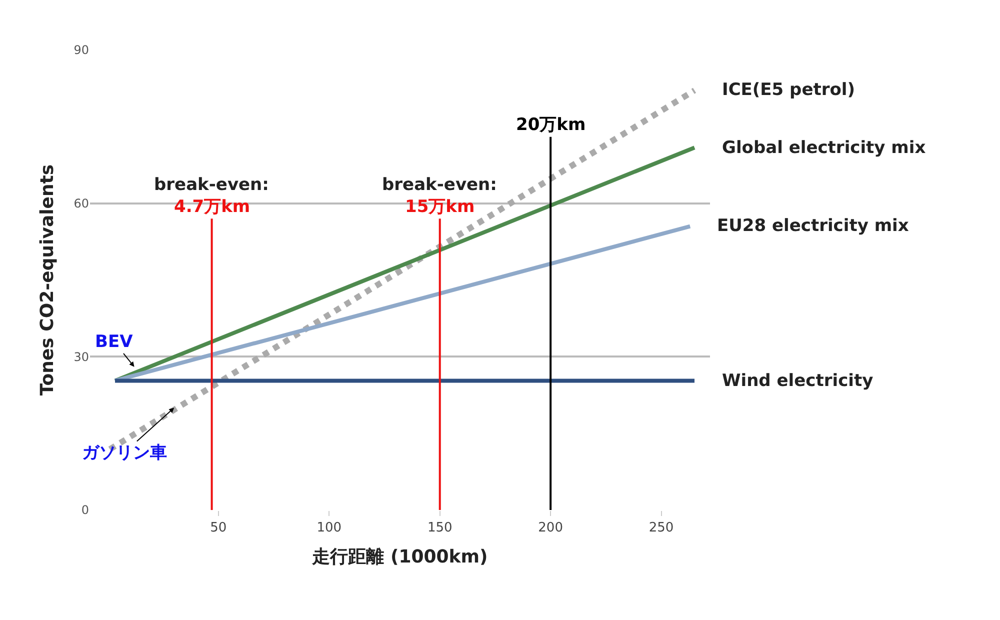 The image size is (1000, 620). Describe the element at coordinates (798, 381) in the screenshot. I see `series-label: Wind electricity` at that location.